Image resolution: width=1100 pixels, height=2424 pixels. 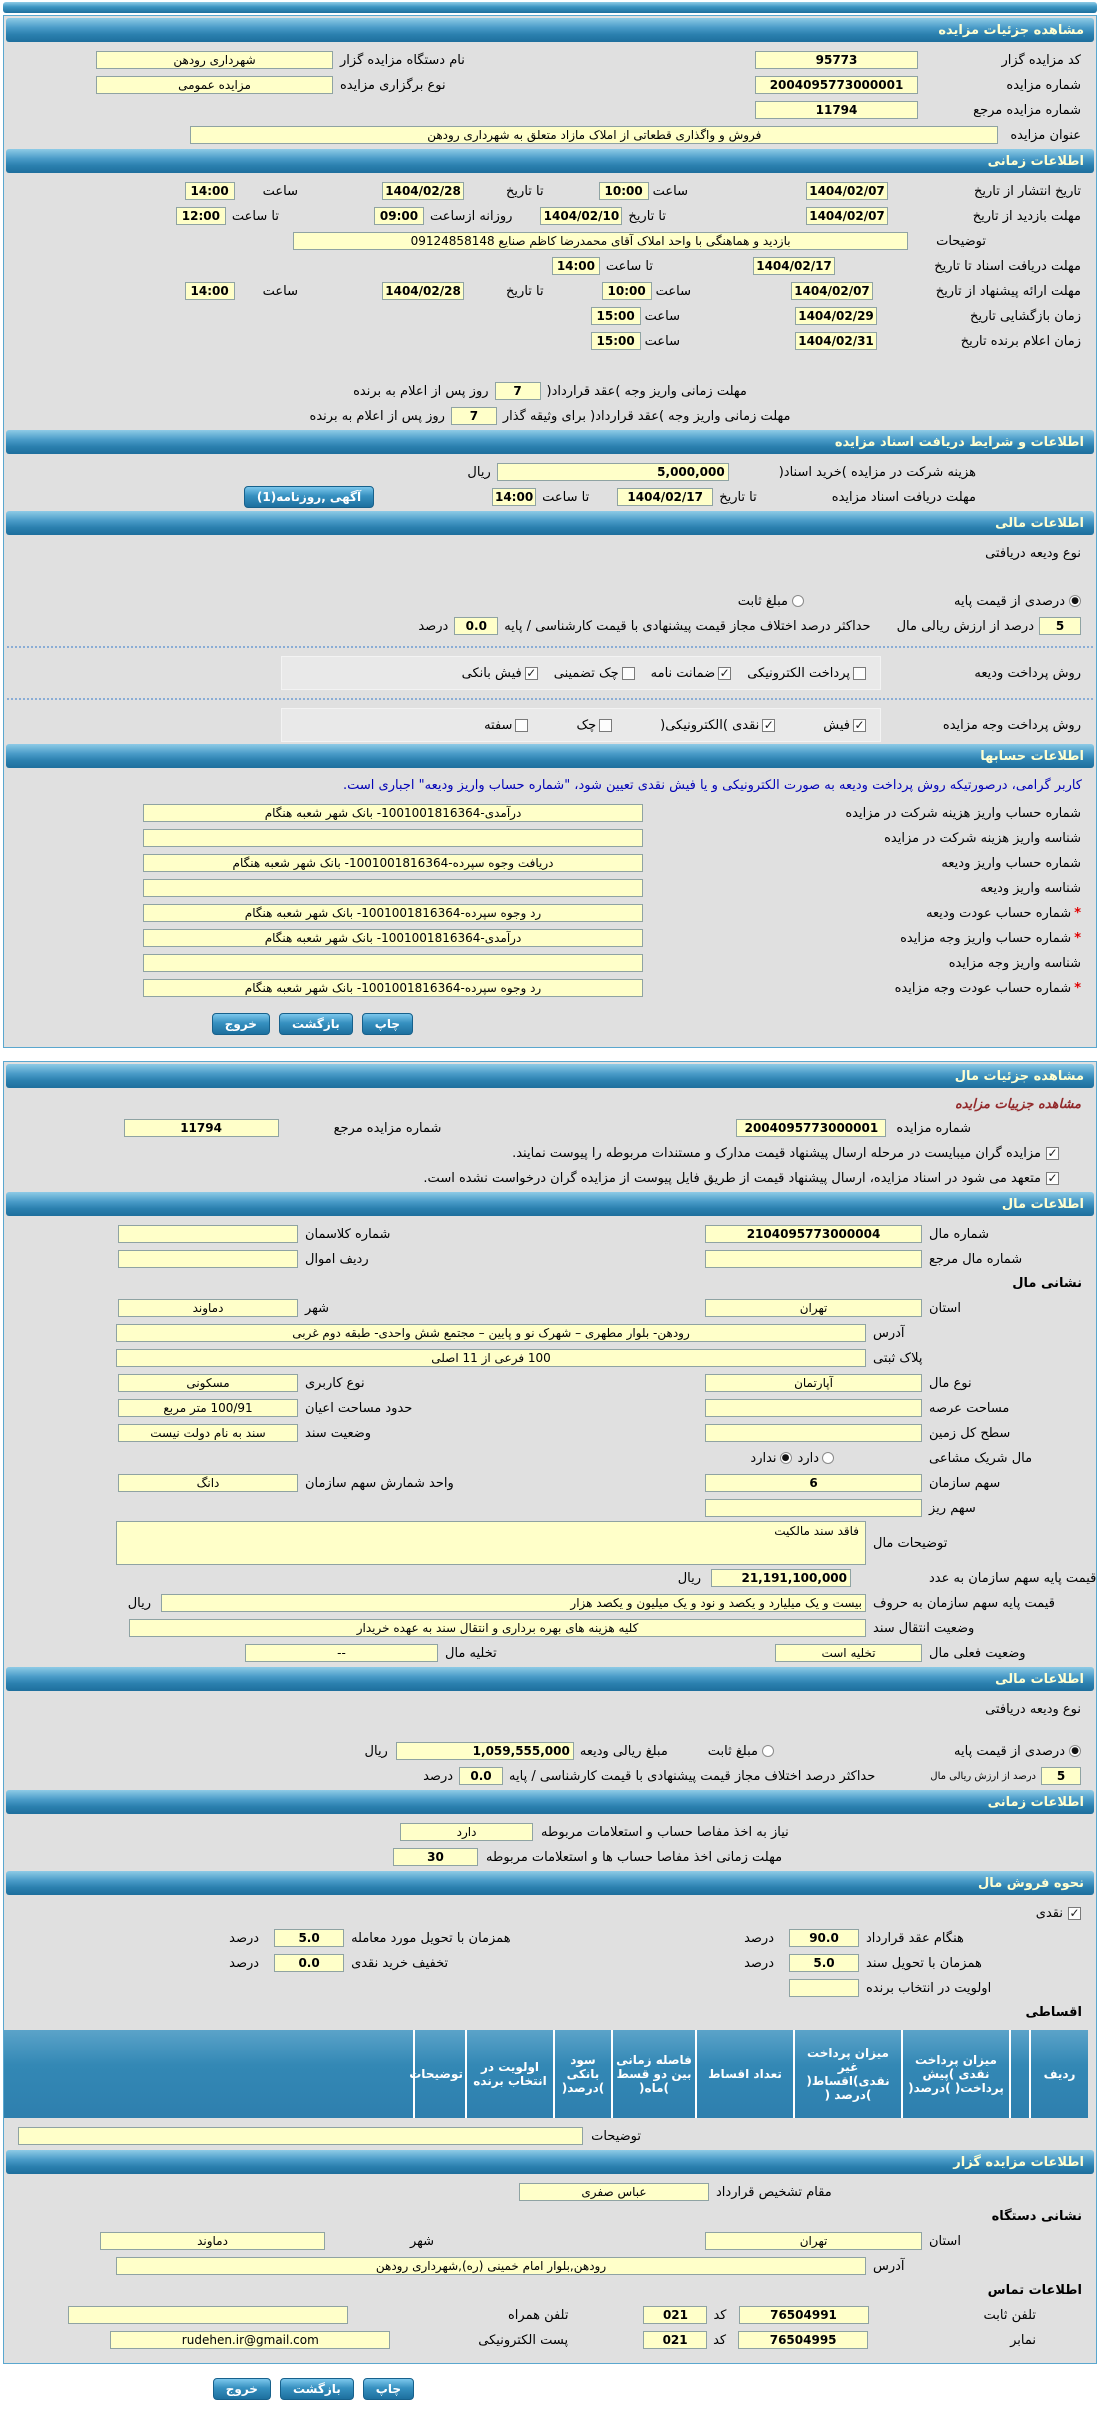 What do you see at coordinates (614, 2192) in the screenshot?
I see `contract-authority-field: عباس صفری` at bounding box center [614, 2192].